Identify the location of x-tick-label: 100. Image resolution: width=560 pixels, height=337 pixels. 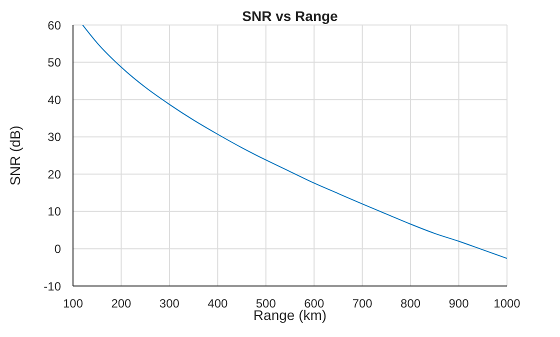
(73, 303).